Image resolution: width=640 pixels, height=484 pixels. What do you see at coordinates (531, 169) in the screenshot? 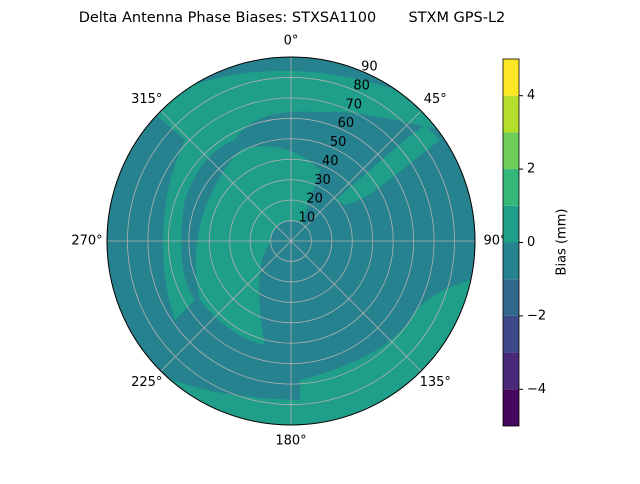
I see `colorbar-tick-label: 2` at bounding box center [531, 169].